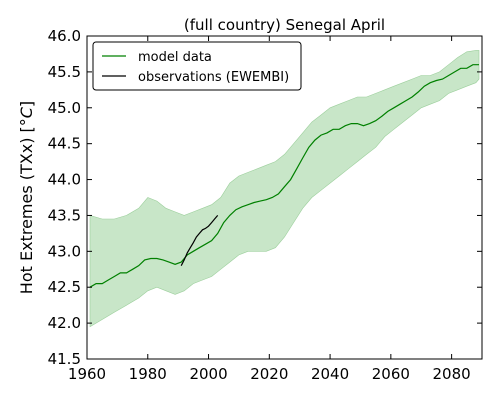  I want to click on x-tick-label: 2060, so click(391, 374).